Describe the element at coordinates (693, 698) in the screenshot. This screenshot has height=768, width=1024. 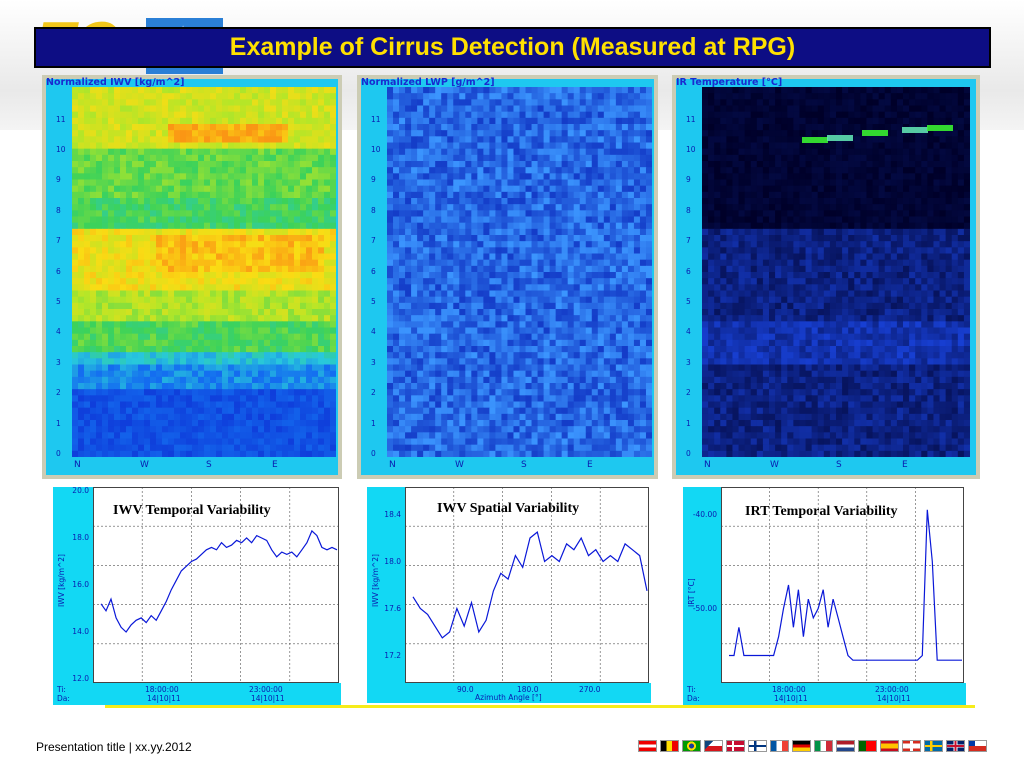
I see `x-row-label: Da:` at that location.